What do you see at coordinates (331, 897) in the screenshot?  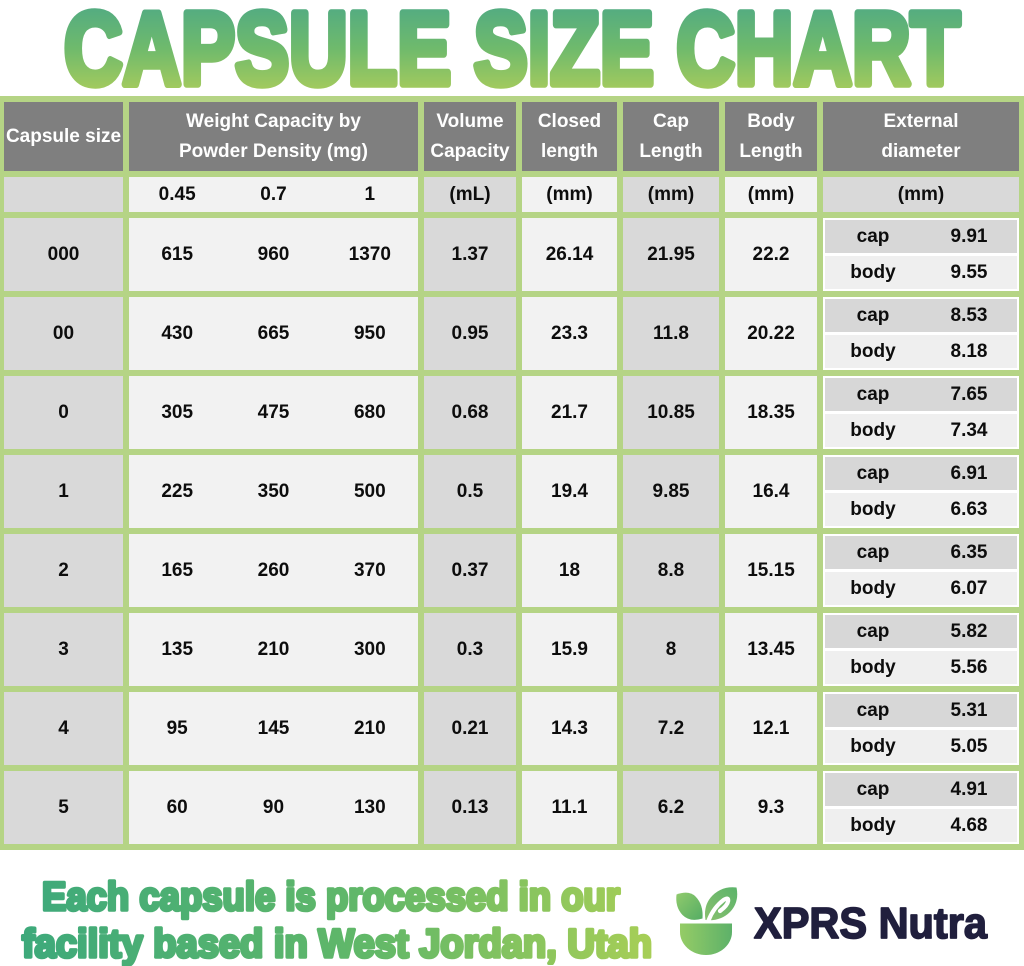 I see `svg-text:Each capsule is processed in o: Each capsule is processed in our` at bounding box center [331, 897].